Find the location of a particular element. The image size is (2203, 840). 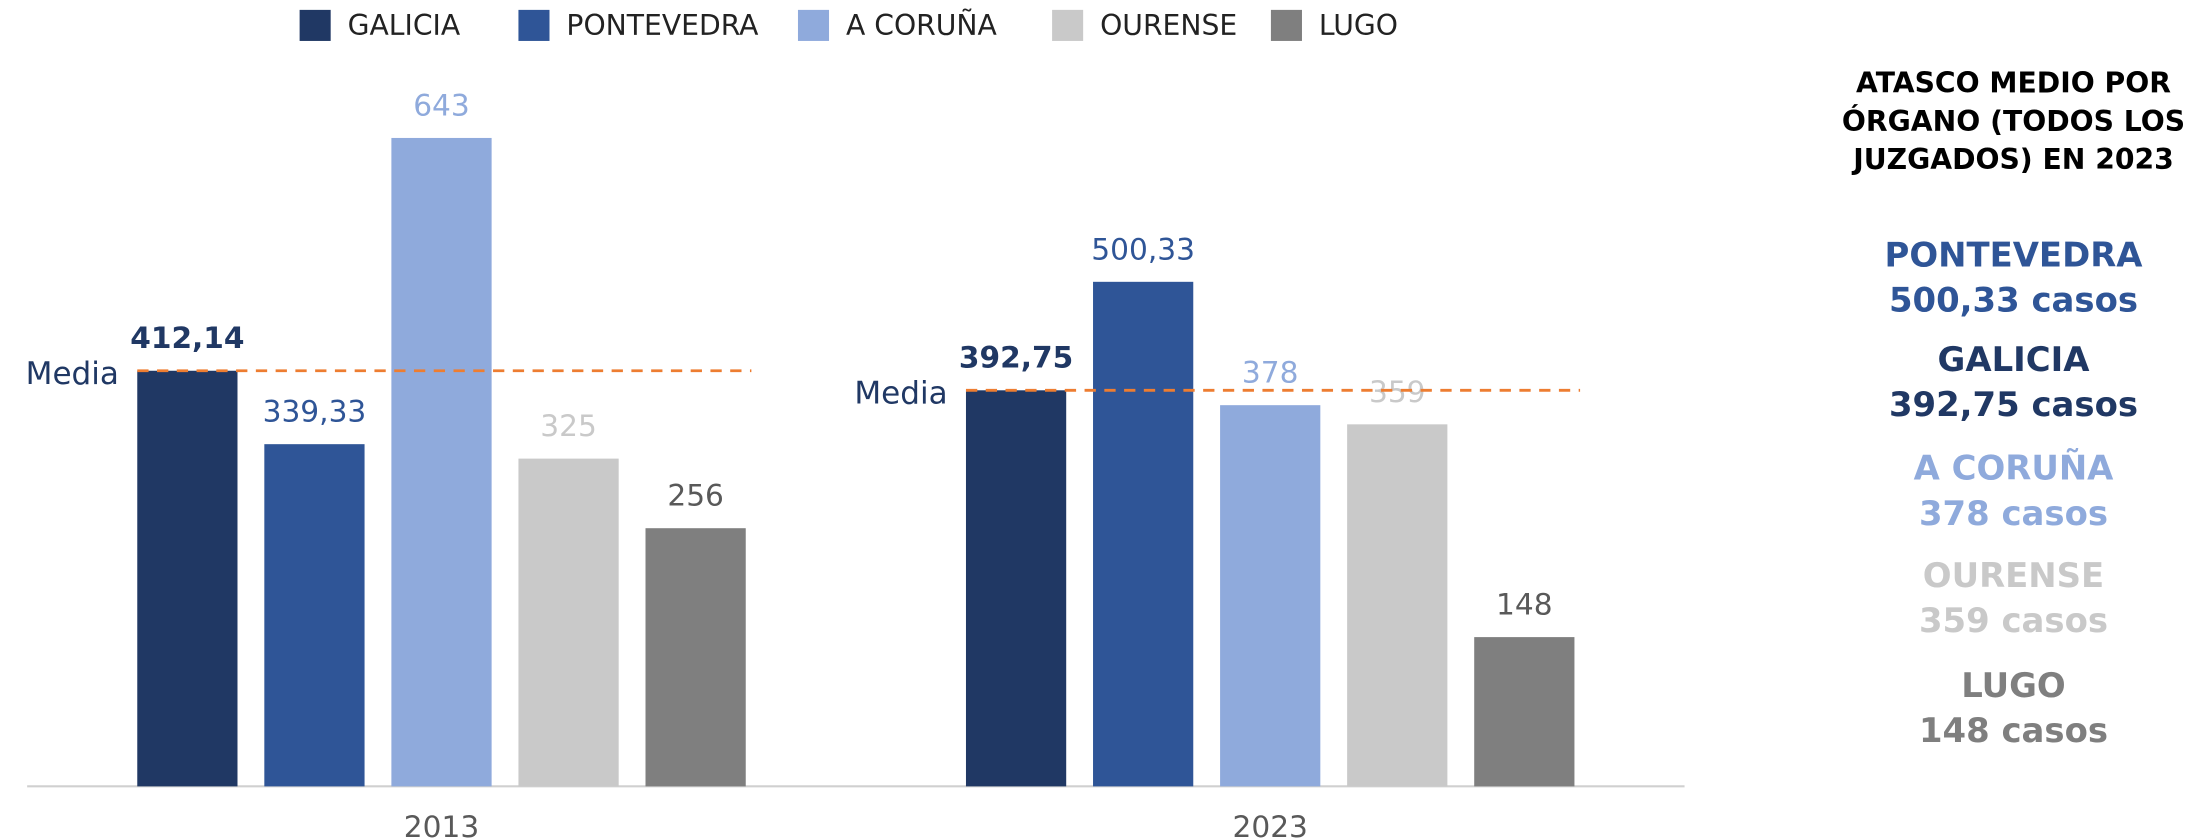

panel-name: OURENSE is located at coordinates (2013, 575).